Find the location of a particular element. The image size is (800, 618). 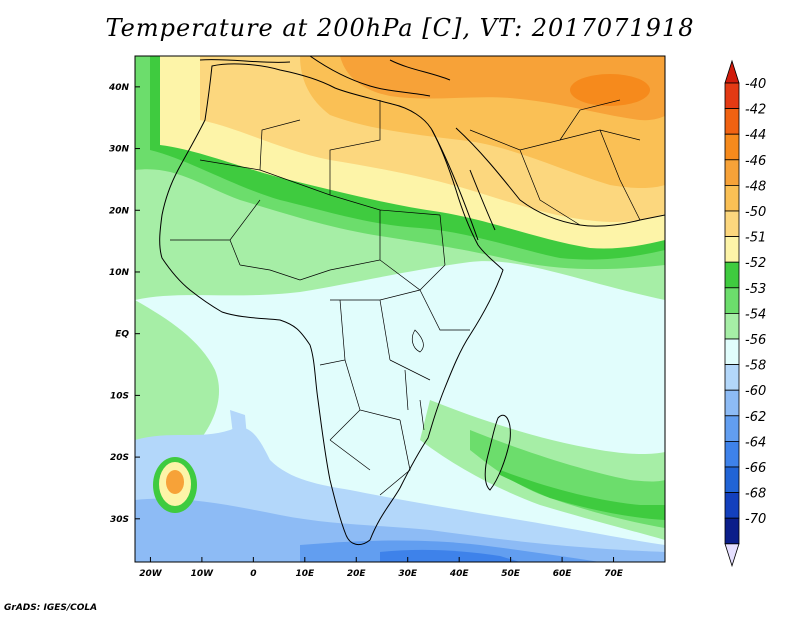

lon-axis: 20W 10W 0 10E 20E 30E 40E 50E 60E 70E is located at coordinates (381, 568).